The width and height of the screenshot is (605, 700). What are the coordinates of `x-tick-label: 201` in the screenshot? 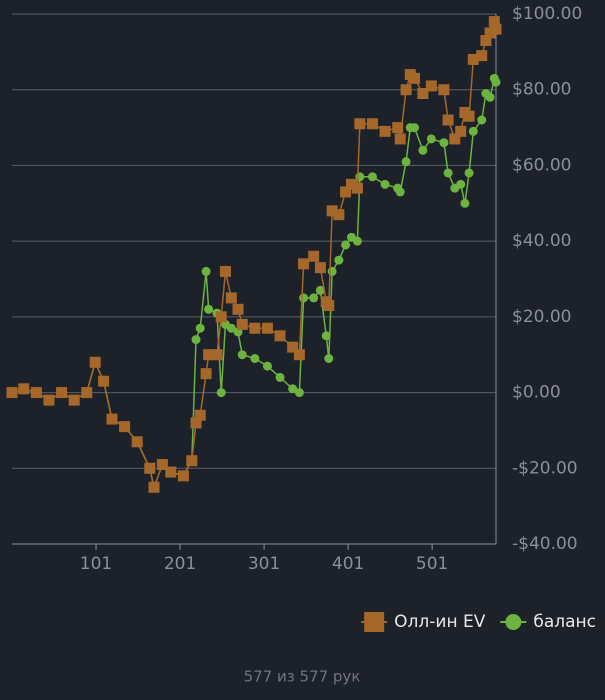 It's located at (180, 564).